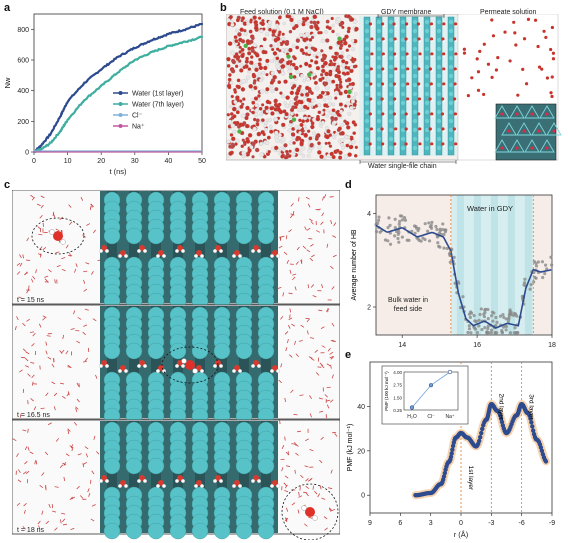 This screenshot has height=543, width=568. Describe the element at coordinates (449, 417) in the screenshot. I see `inset-category-label: Na⁺` at that location.